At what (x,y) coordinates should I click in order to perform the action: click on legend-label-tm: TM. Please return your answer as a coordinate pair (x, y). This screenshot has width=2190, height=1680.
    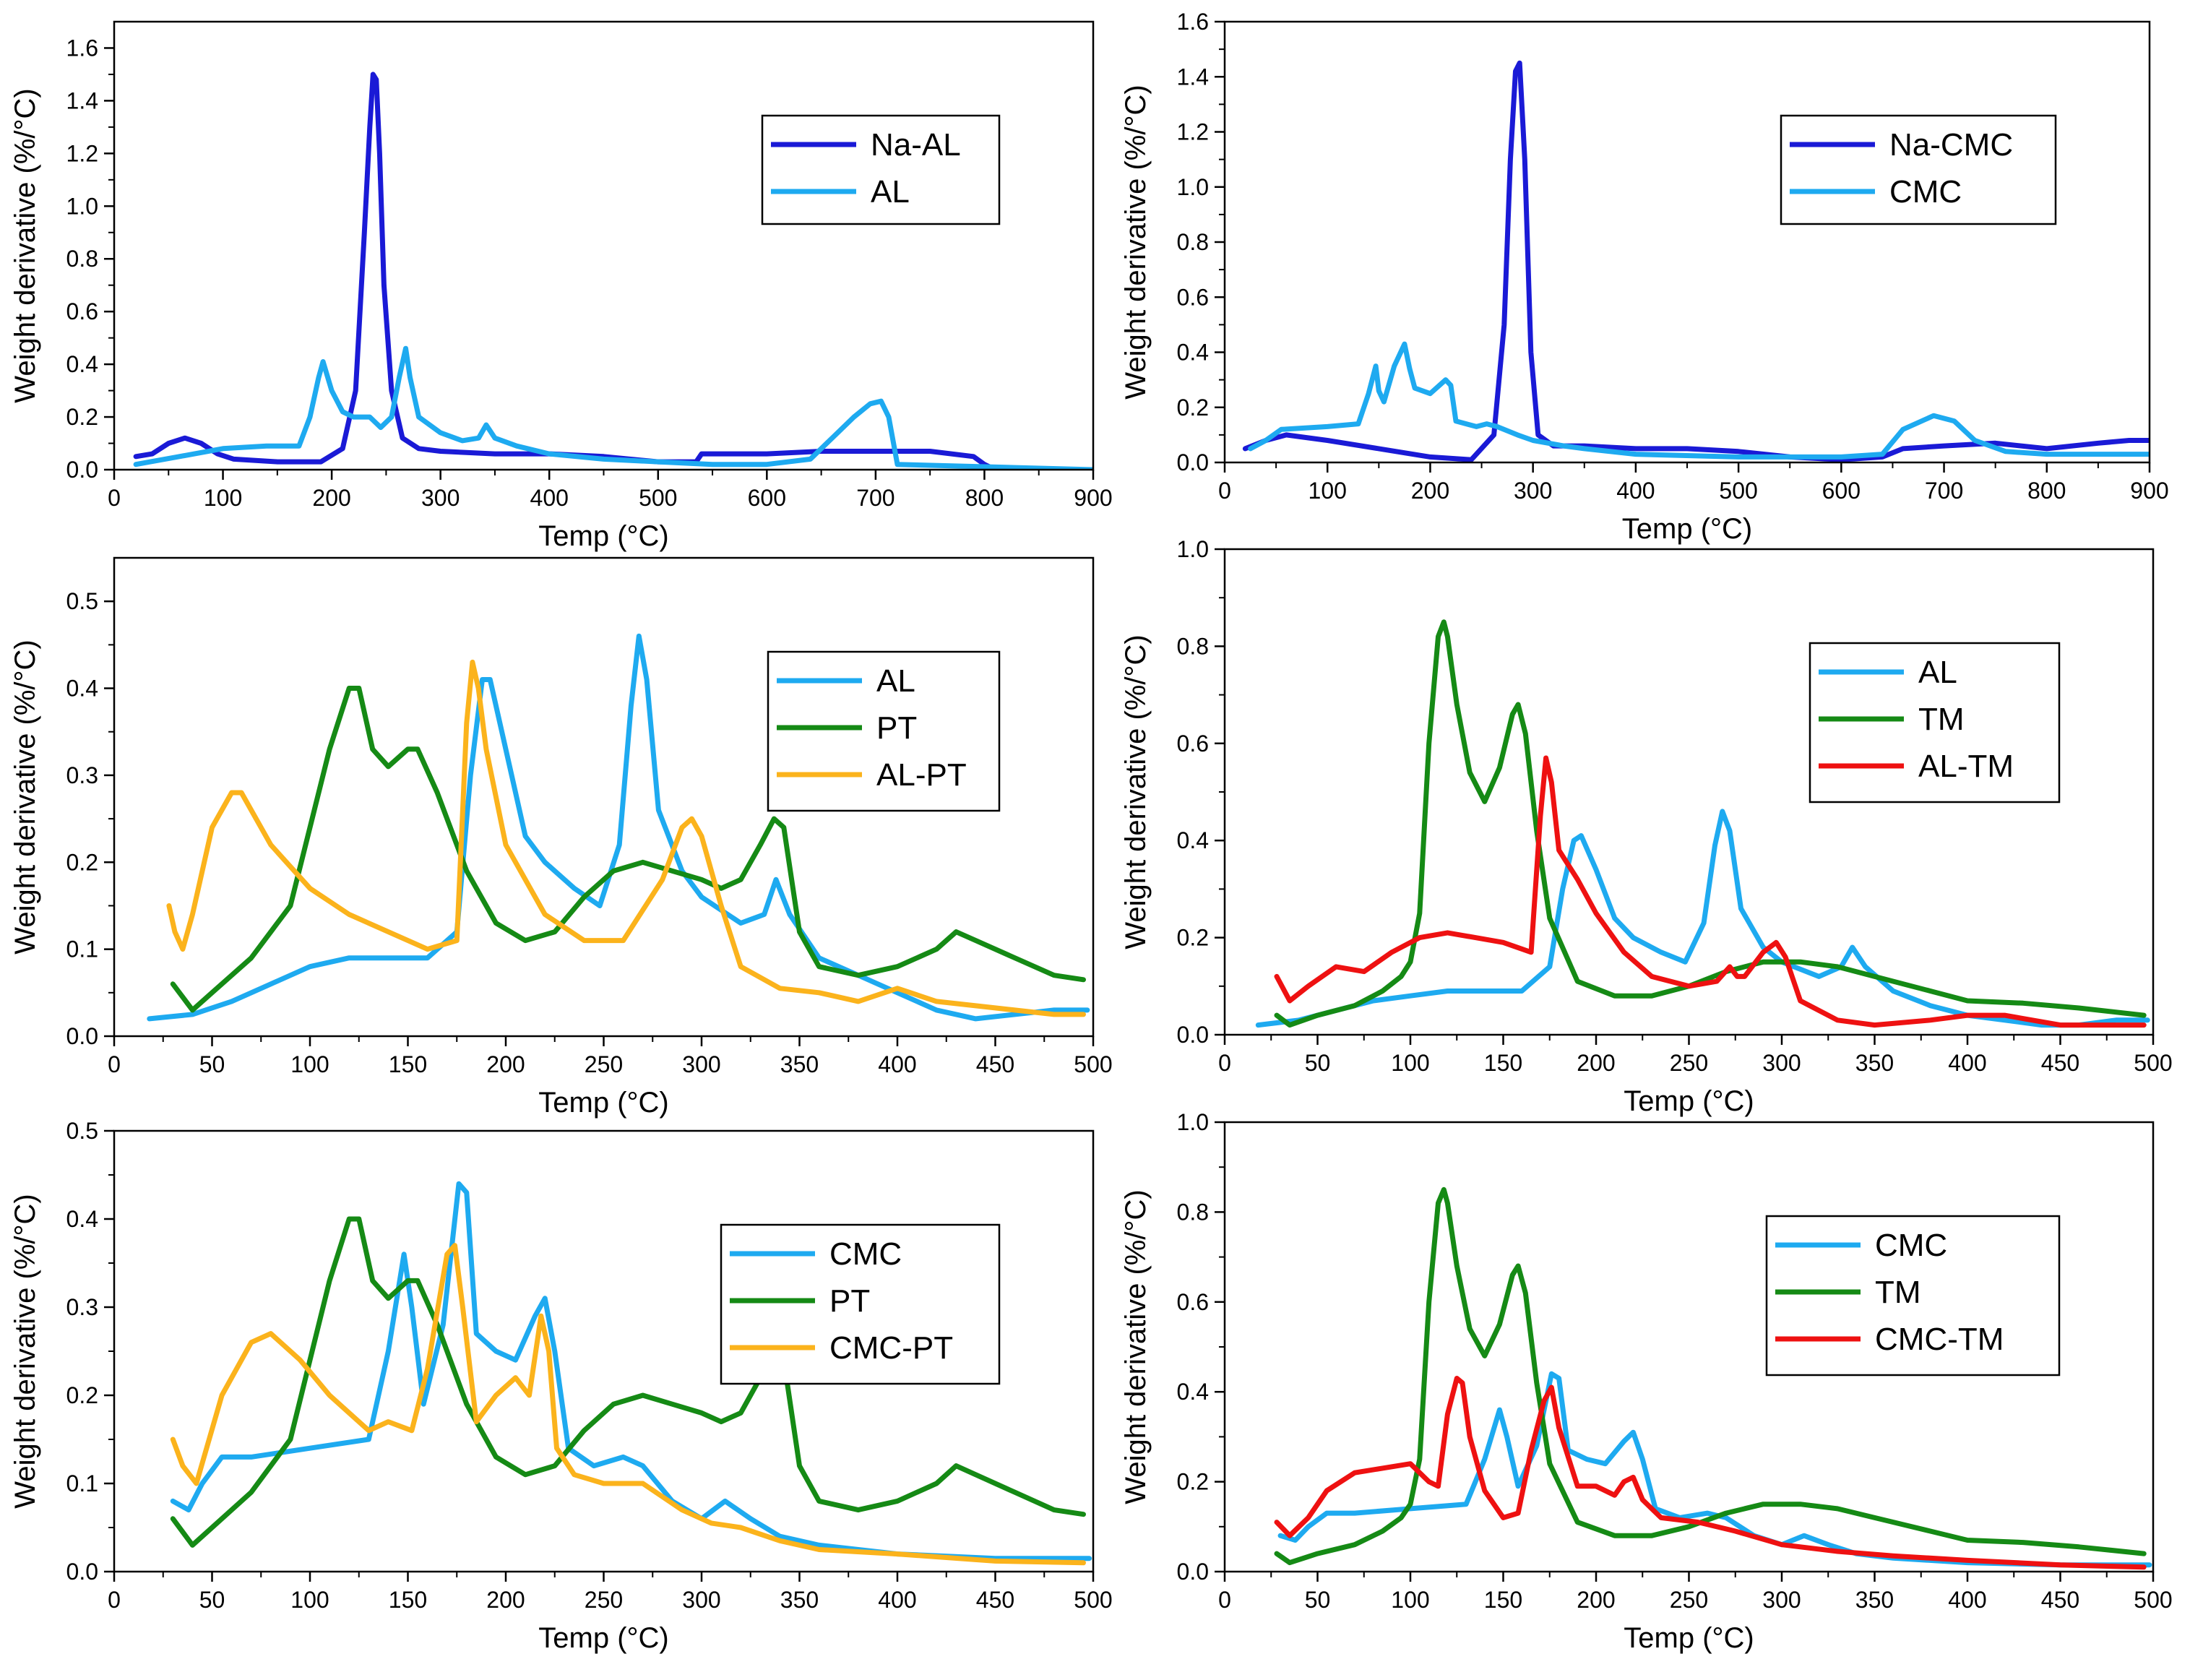
    Looking at the image, I should click on (1941, 719).